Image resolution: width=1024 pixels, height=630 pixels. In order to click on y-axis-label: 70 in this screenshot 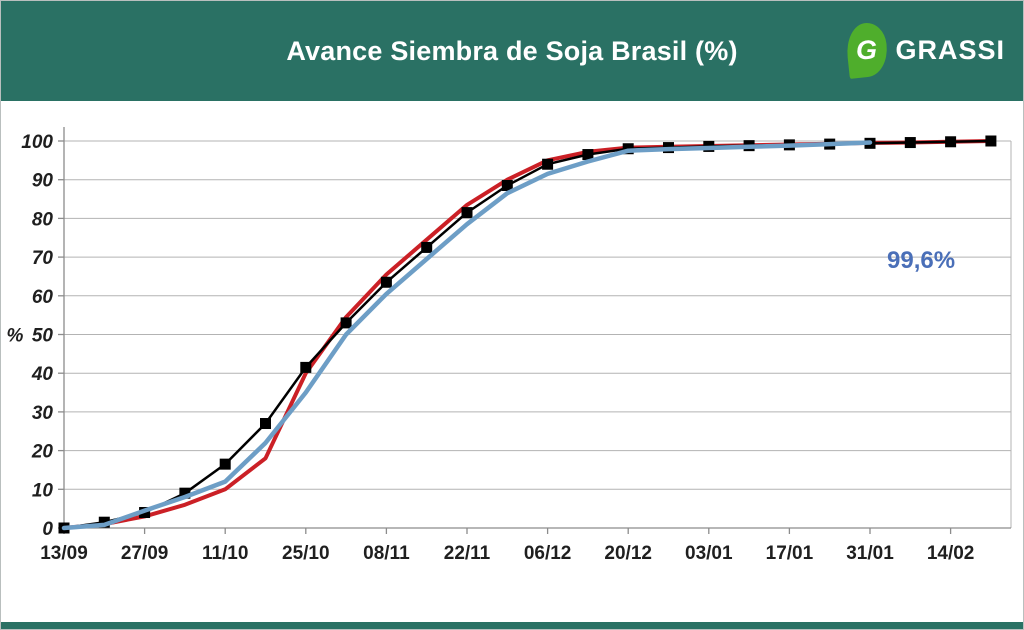, I will do `click(43, 258)`.